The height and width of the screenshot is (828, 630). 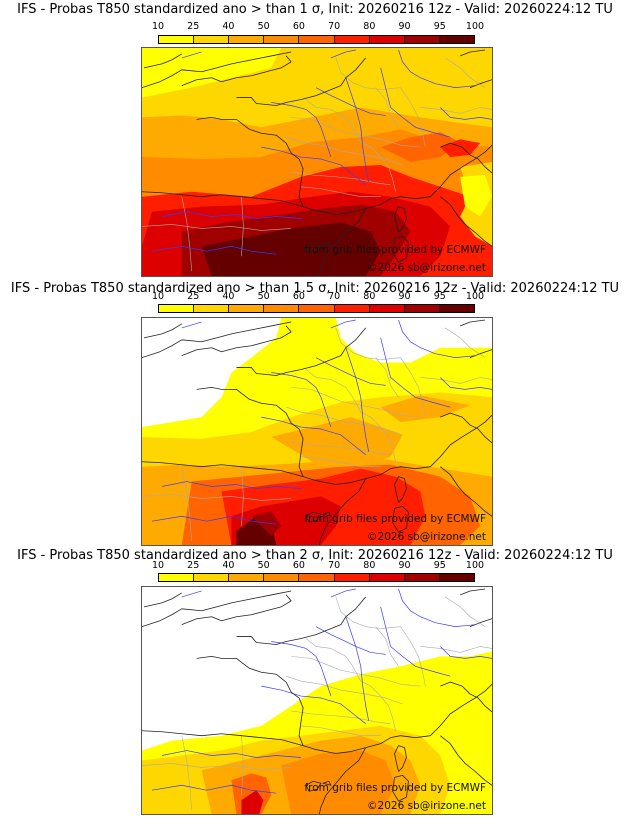 What do you see at coordinates (439, 296) in the screenshot?
I see `colorbar-tick-label: 95` at bounding box center [439, 296].